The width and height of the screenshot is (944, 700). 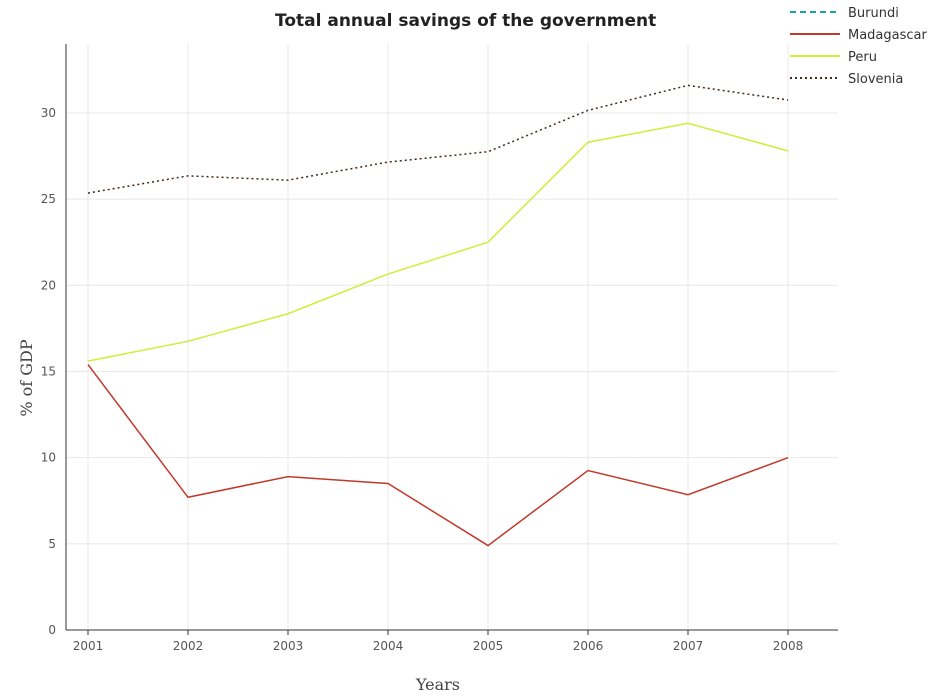 What do you see at coordinates (488, 646) in the screenshot?
I see `x-tick-label: 2005` at bounding box center [488, 646].